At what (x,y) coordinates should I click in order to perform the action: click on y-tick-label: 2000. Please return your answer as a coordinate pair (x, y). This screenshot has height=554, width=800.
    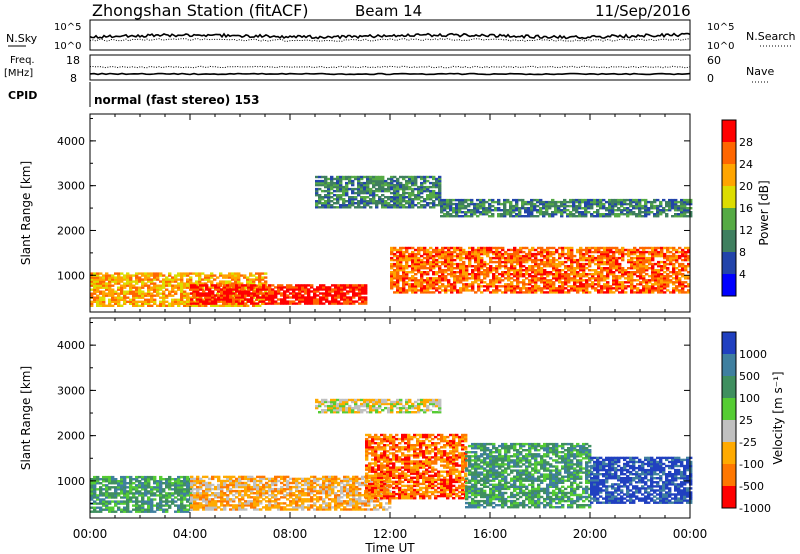
    Looking at the image, I should click on (71, 230).